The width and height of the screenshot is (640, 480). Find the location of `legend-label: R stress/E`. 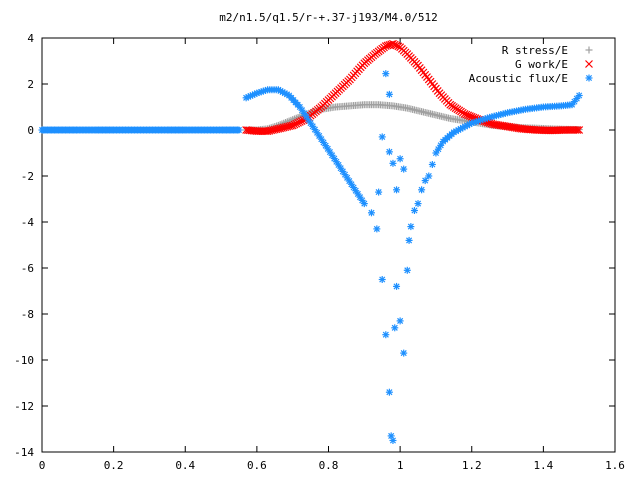

legend-label: R stress/E is located at coordinates (535, 50).